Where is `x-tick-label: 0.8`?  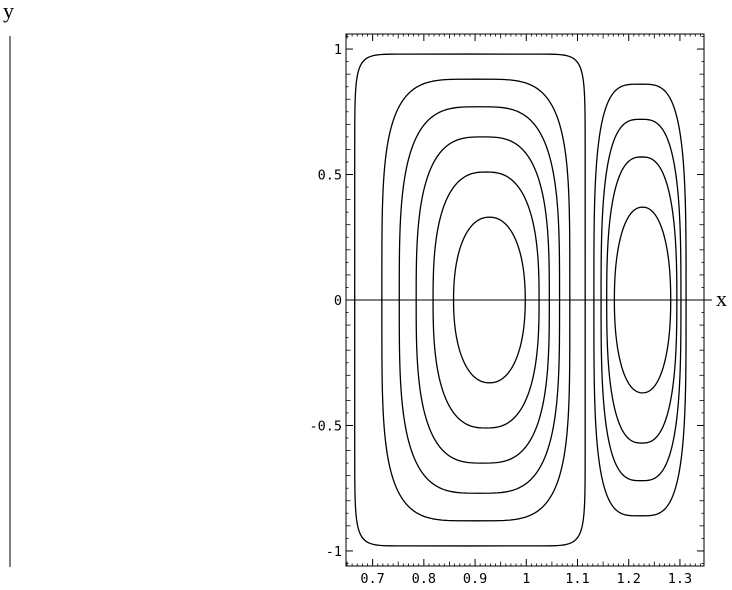
x-tick-label: 0.8 is located at coordinates (424, 579).